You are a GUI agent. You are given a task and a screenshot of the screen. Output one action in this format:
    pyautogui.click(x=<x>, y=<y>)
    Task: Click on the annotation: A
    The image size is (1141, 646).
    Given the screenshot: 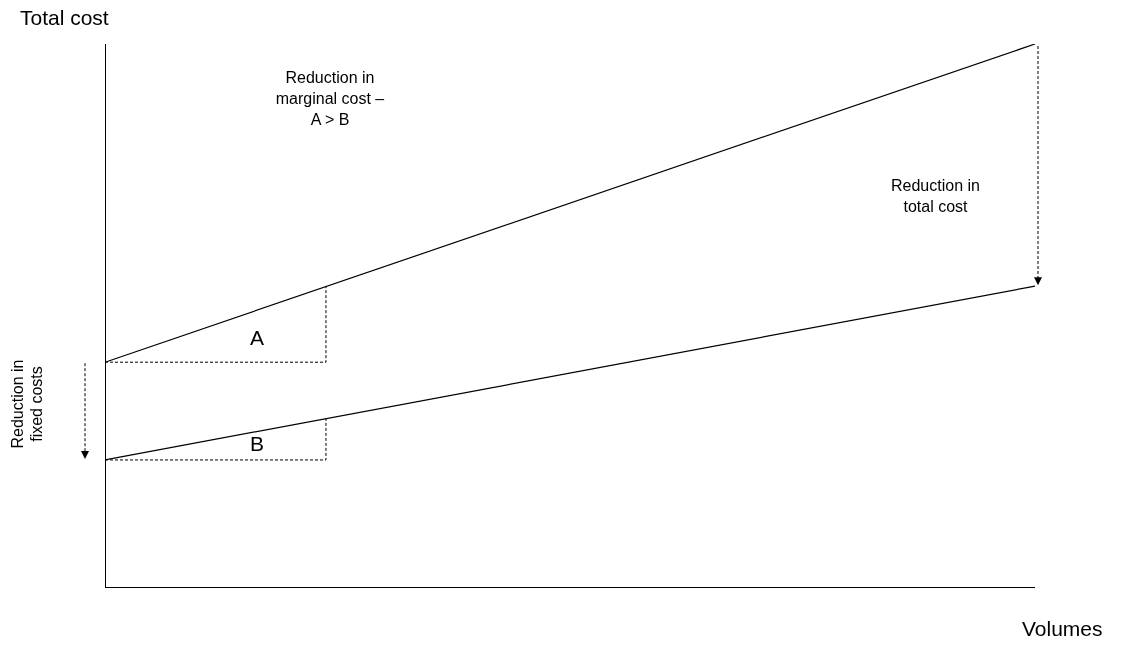 What is the action you would take?
    pyautogui.click(x=257, y=338)
    